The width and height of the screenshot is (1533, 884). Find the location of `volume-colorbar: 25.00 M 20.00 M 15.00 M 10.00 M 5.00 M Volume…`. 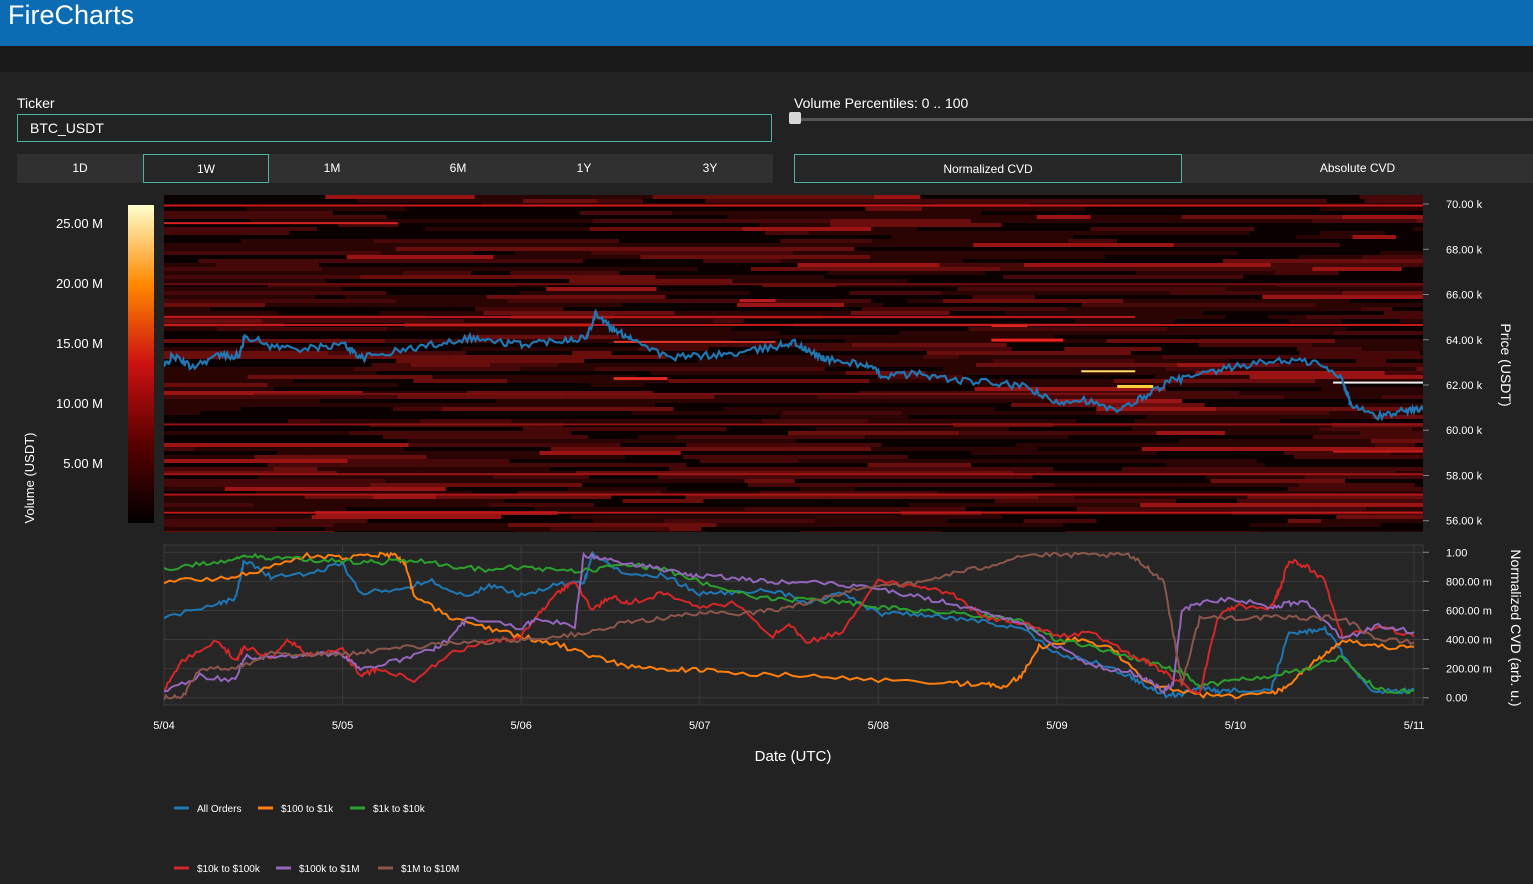

volume-colorbar: 25.00 M 20.00 M 15.00 M 10.00 M 5.00 M Volume… is located at coordinates (88, 364).